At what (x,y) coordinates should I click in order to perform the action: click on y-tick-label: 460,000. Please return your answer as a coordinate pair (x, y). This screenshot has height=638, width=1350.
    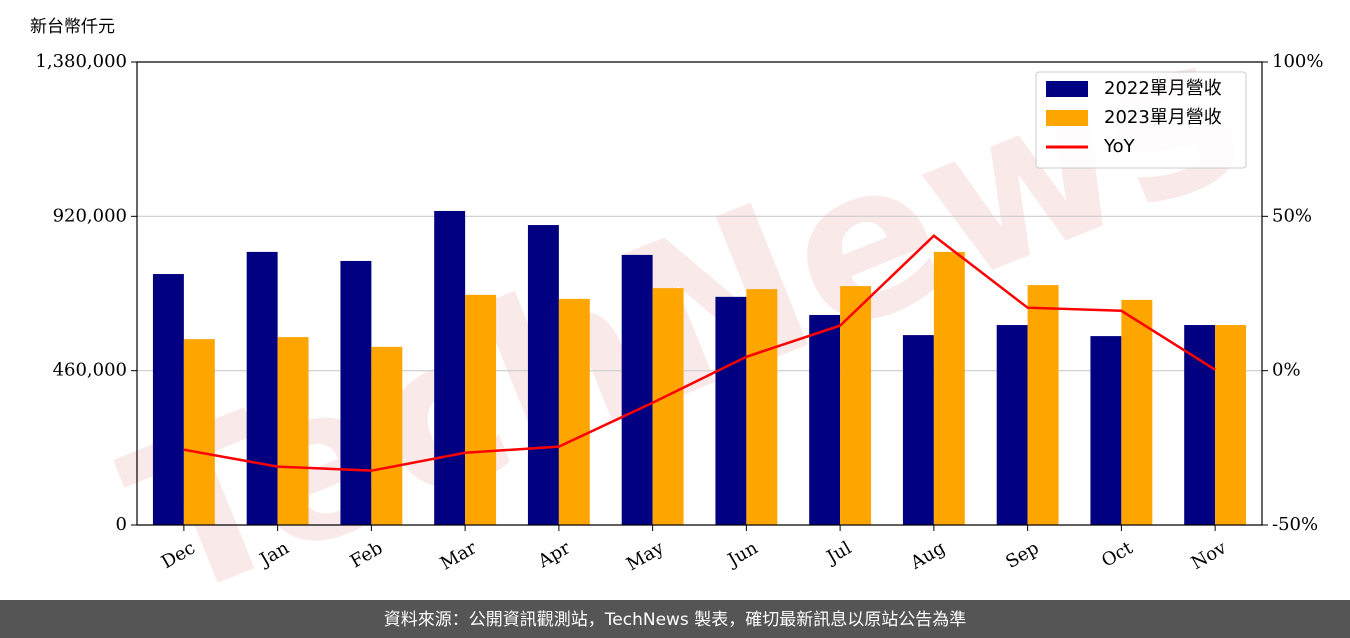
    Looking at the image, I should click on (90, 370).